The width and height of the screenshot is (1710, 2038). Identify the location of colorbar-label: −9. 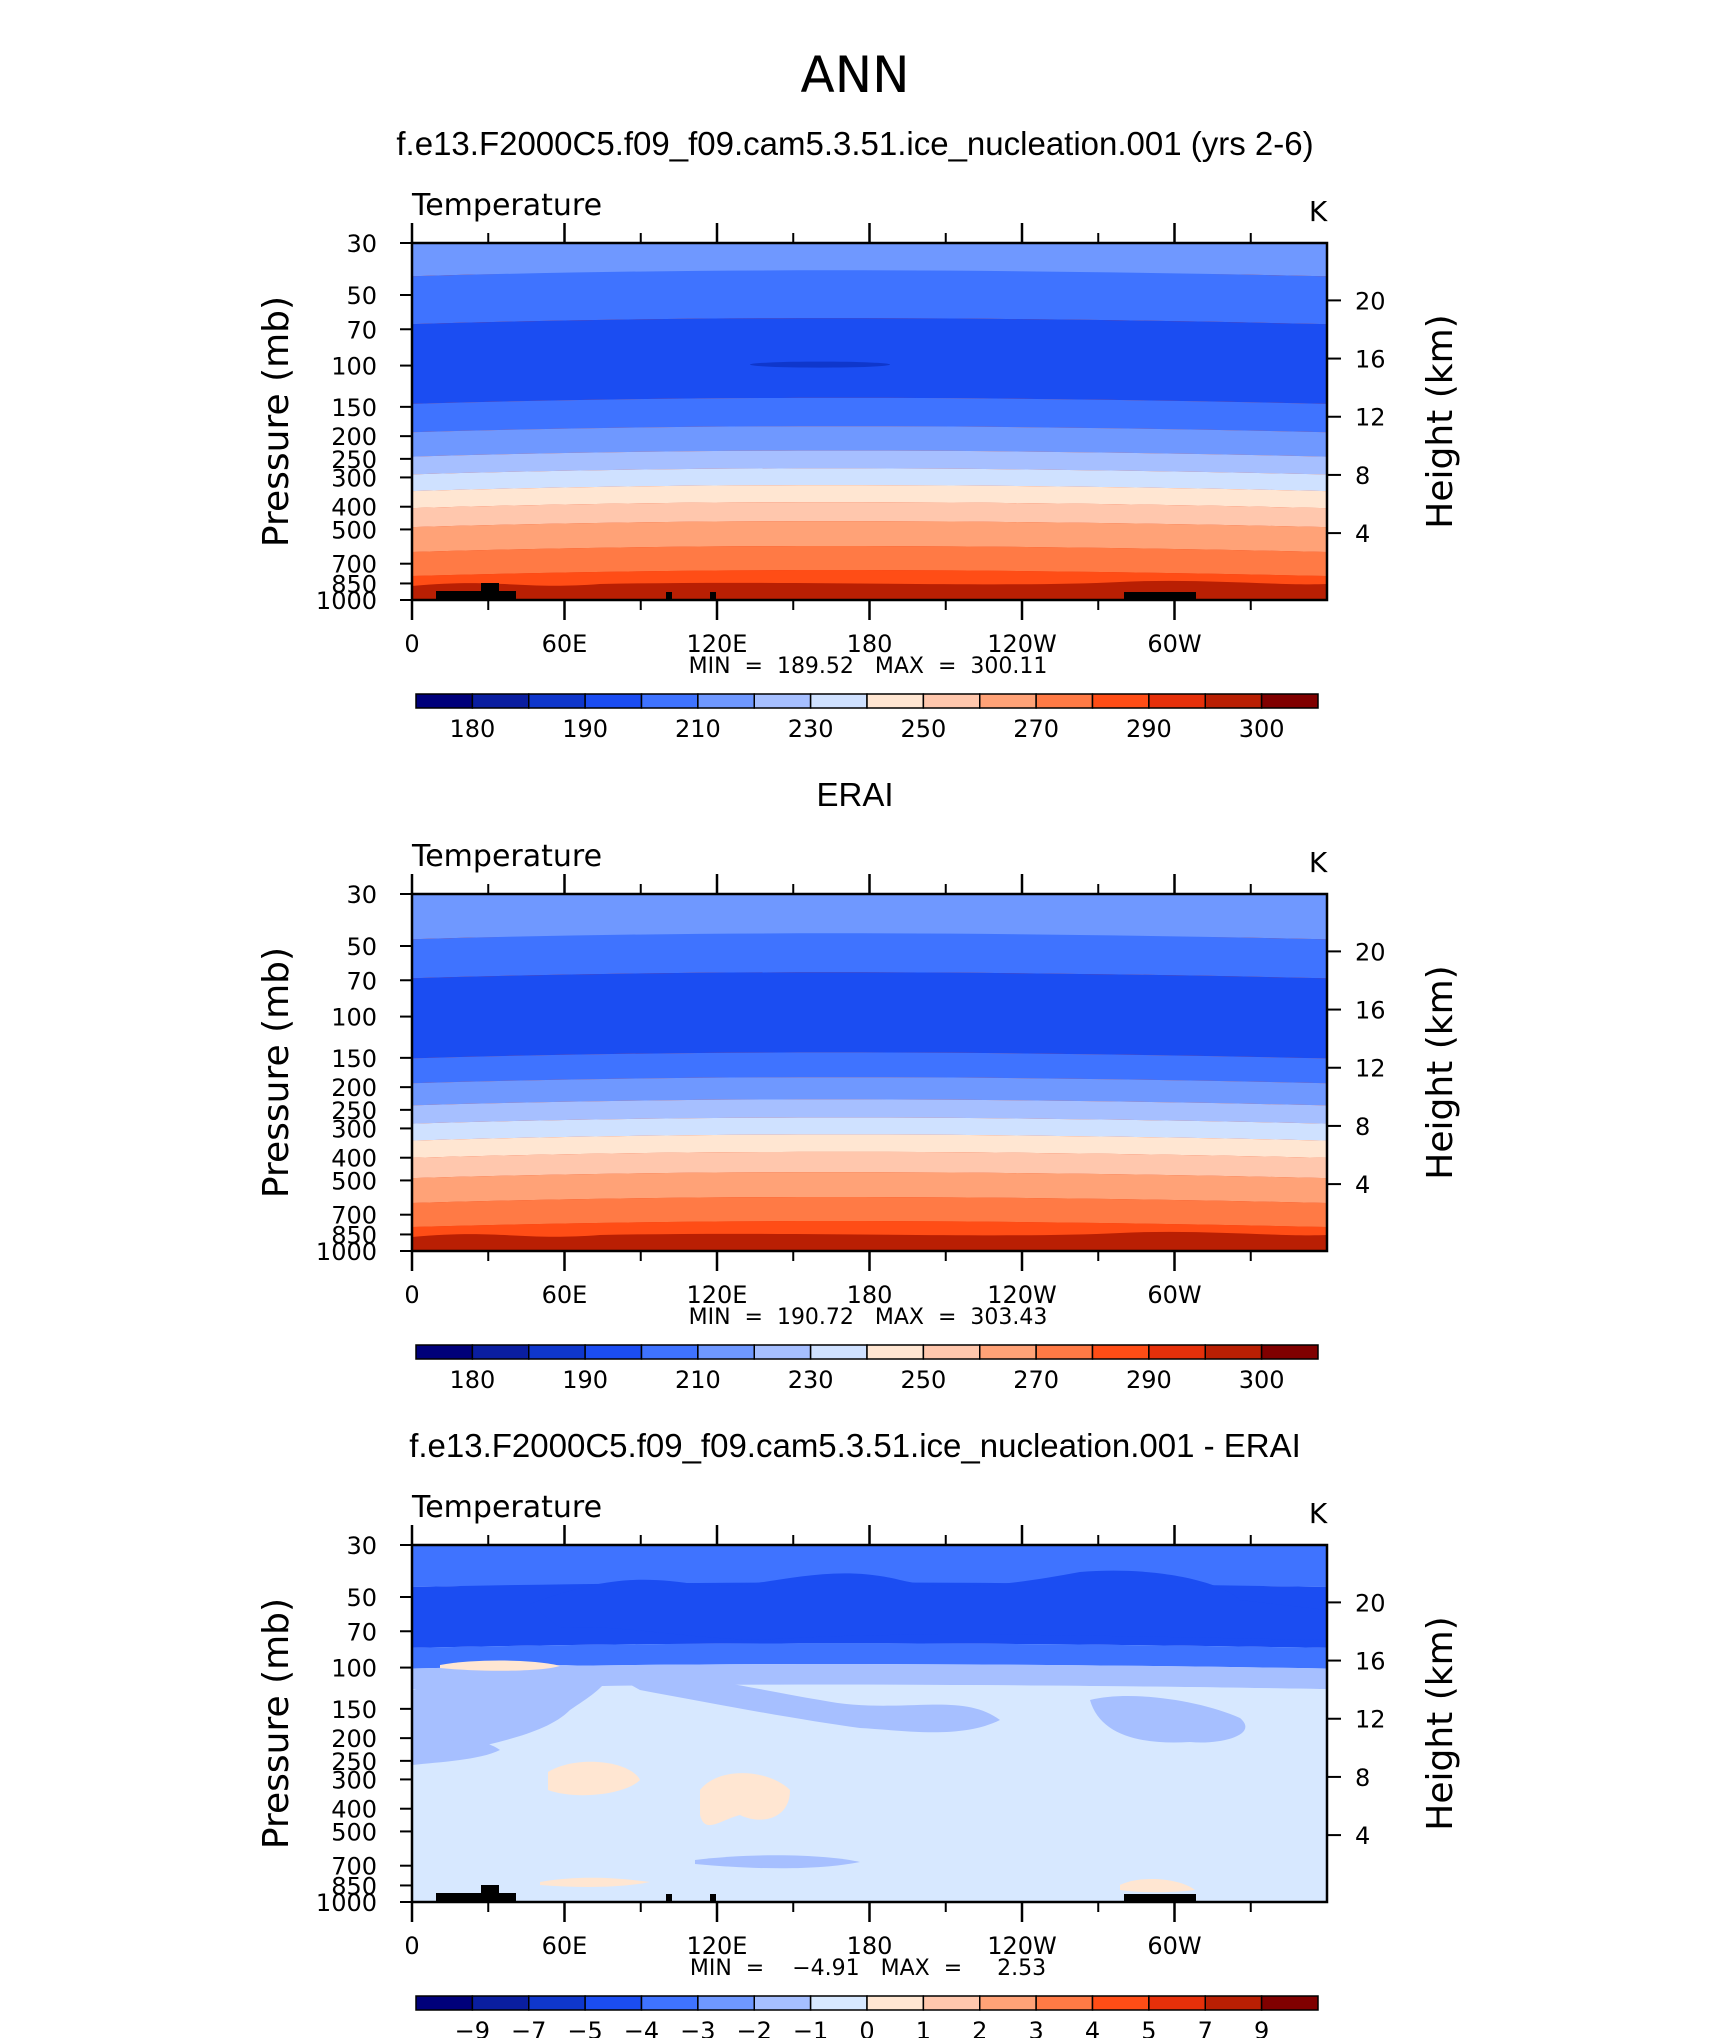
(472, 2027).